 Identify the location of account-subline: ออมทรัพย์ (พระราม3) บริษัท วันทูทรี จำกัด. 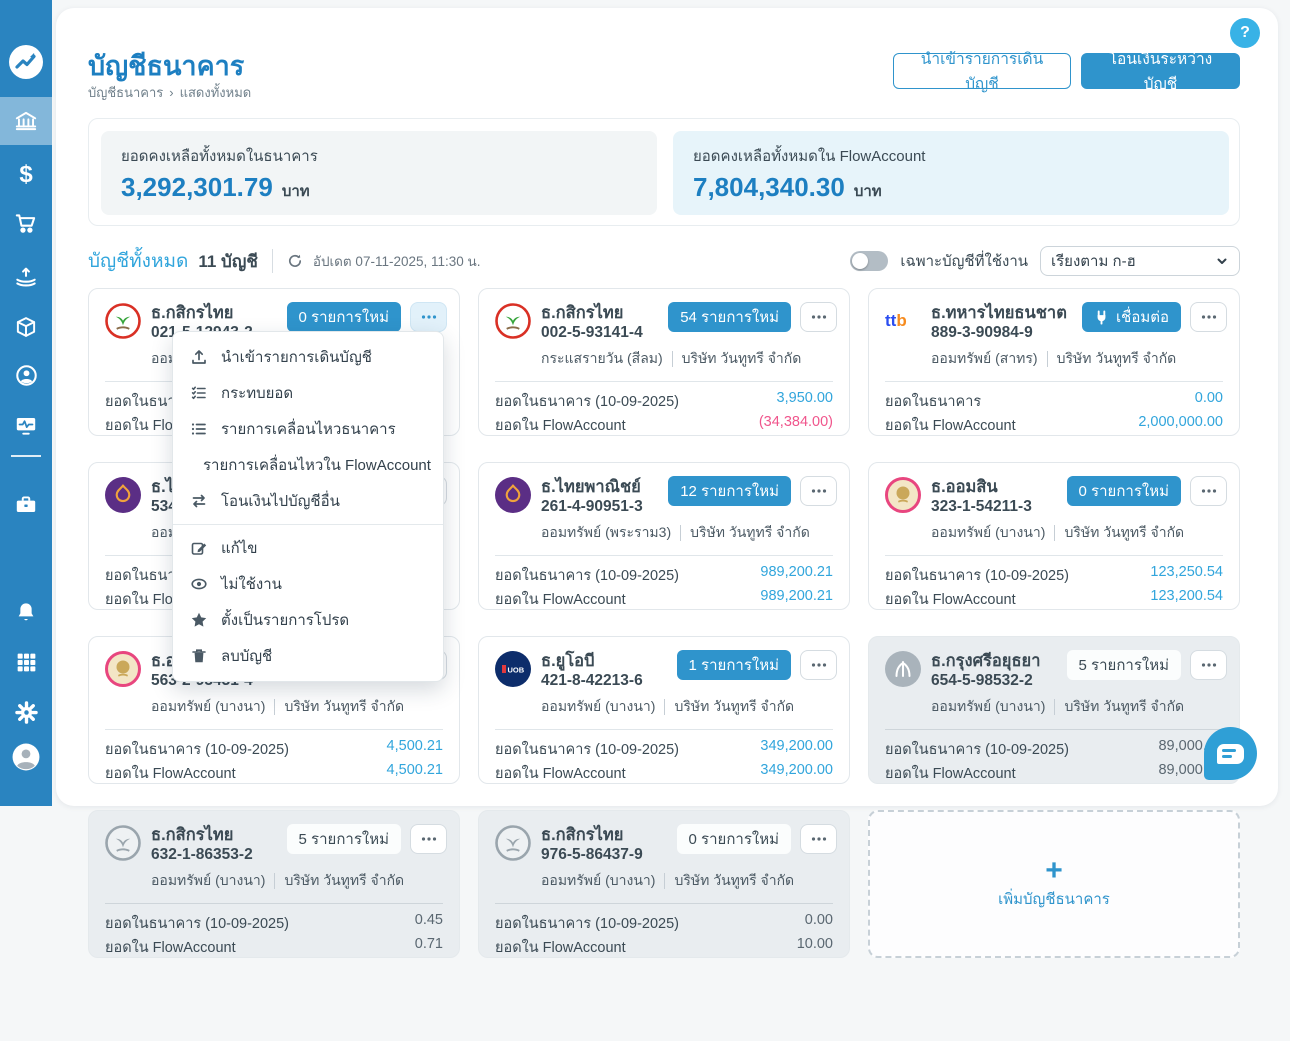
(675, 533).